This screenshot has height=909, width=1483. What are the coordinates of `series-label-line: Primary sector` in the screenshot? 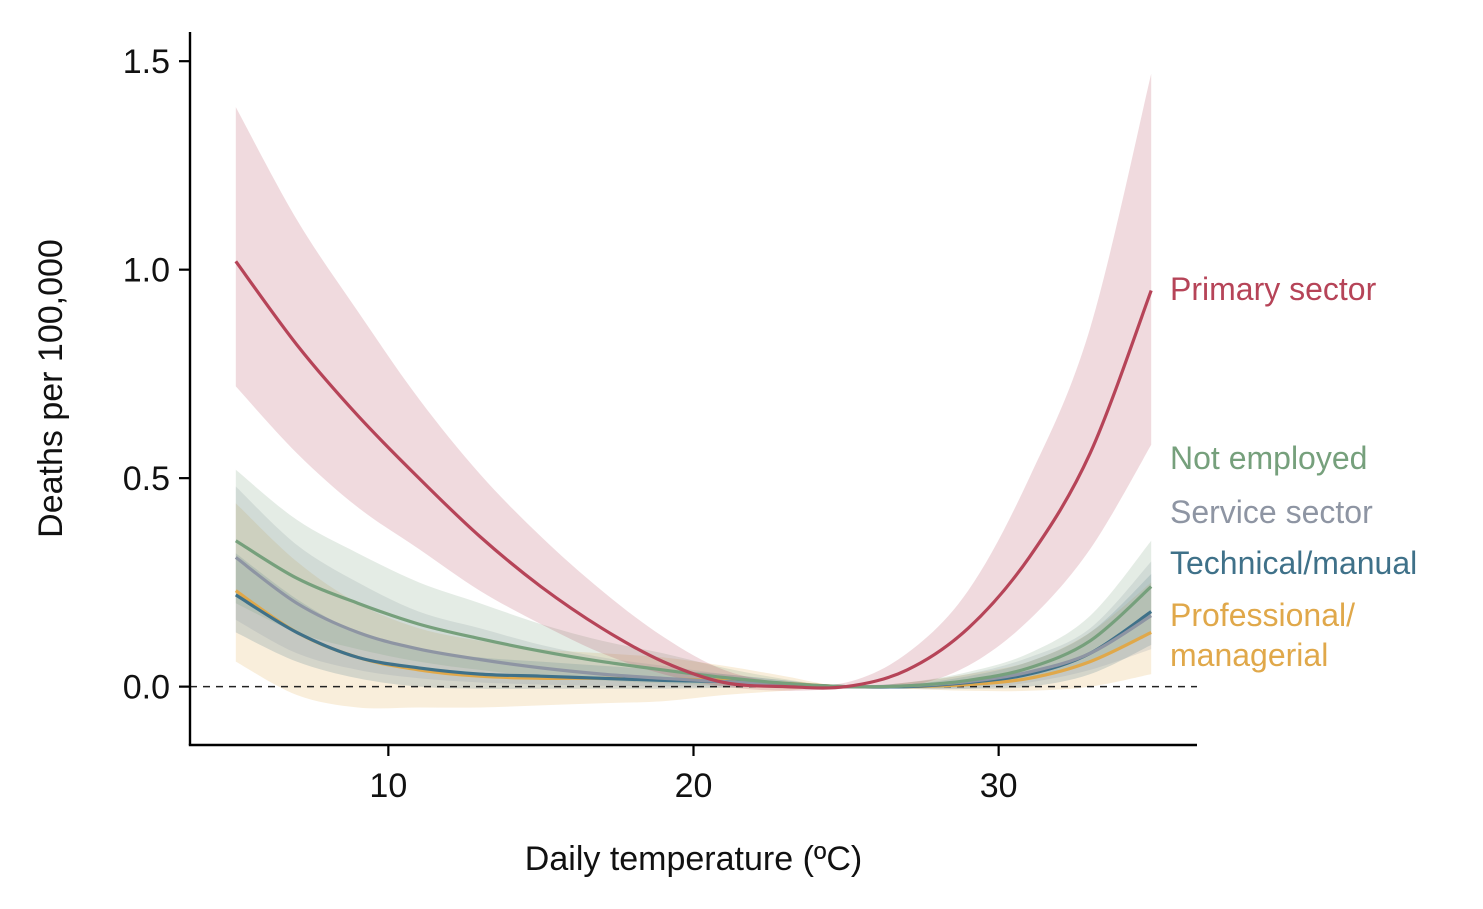 It's located at (1273, 289).